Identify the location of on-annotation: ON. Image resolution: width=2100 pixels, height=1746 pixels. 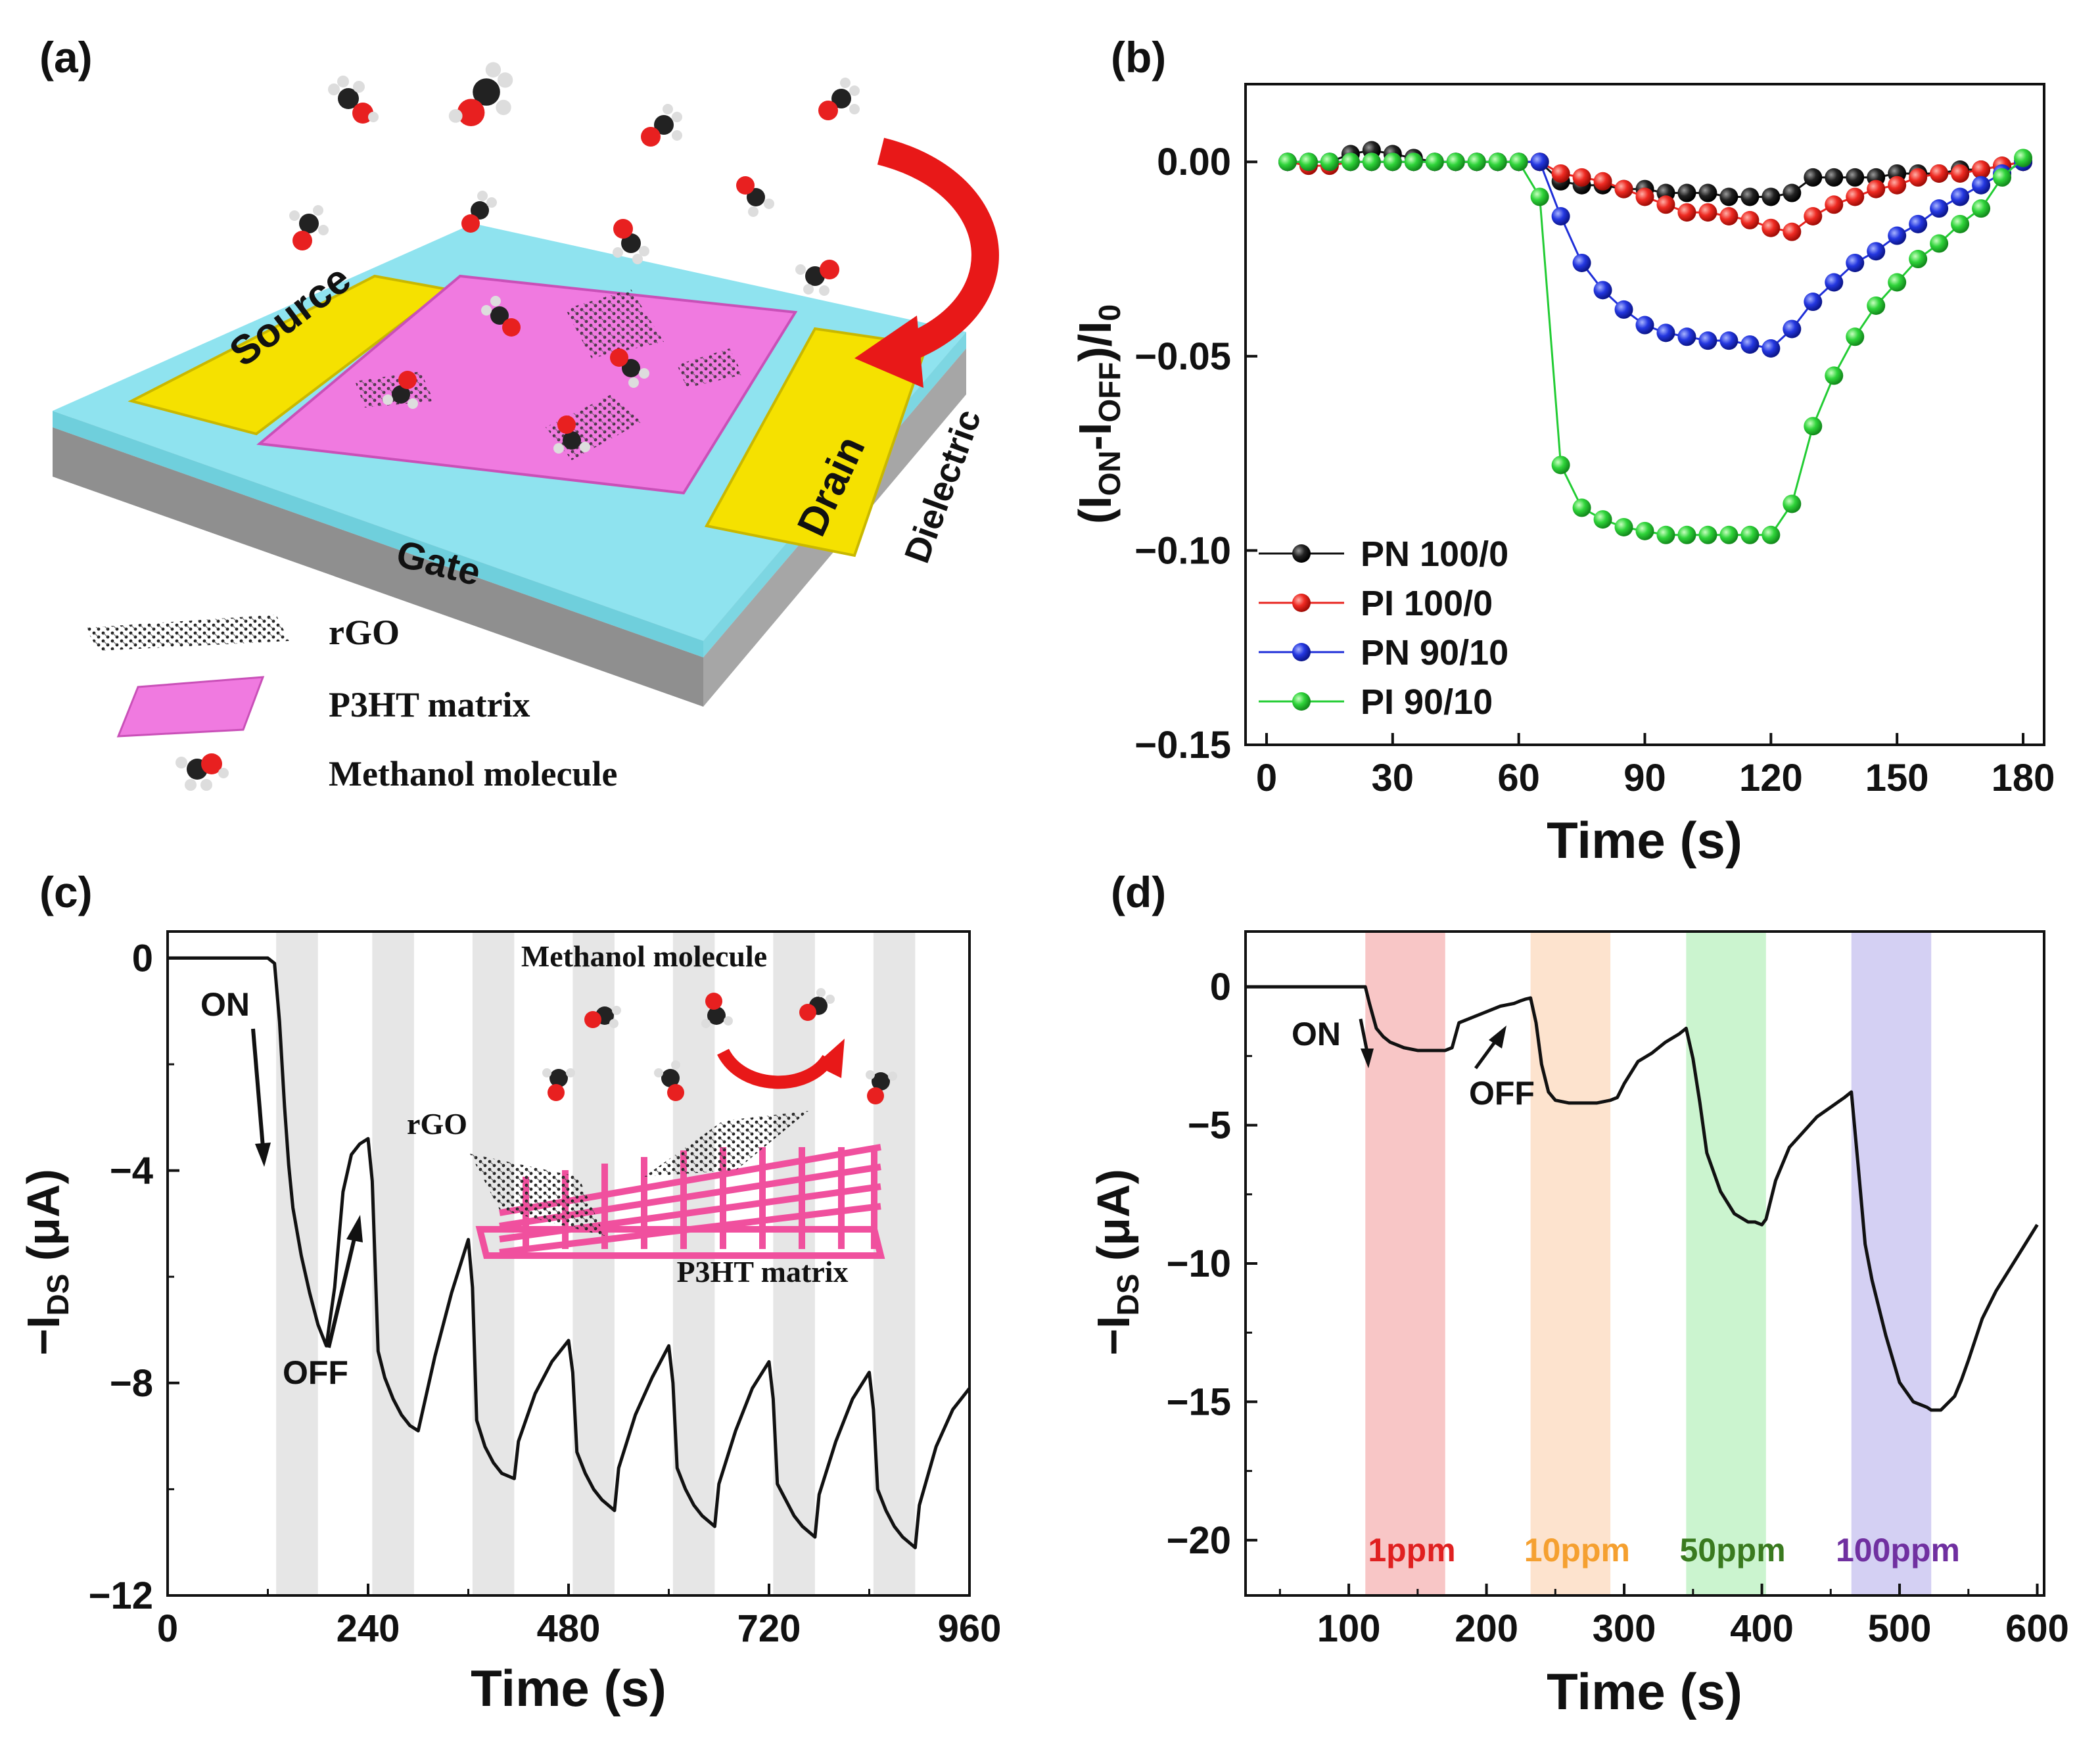
(1316, 1034).